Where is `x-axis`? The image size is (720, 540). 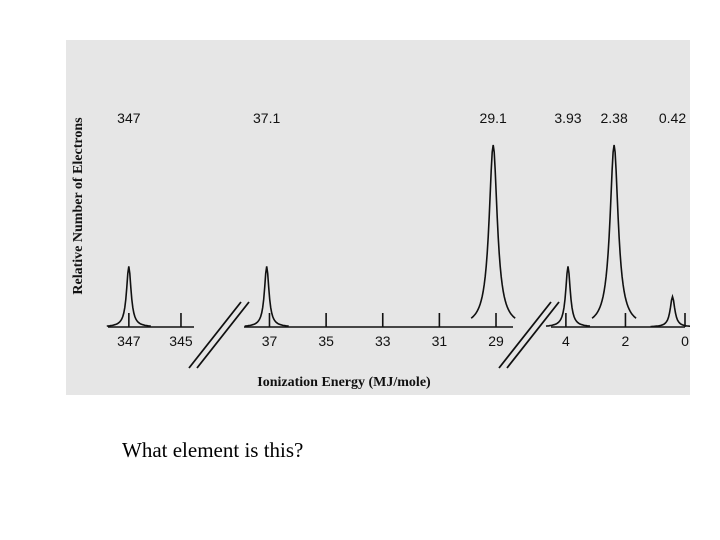 x-axis is located at coordinates (397, 320).